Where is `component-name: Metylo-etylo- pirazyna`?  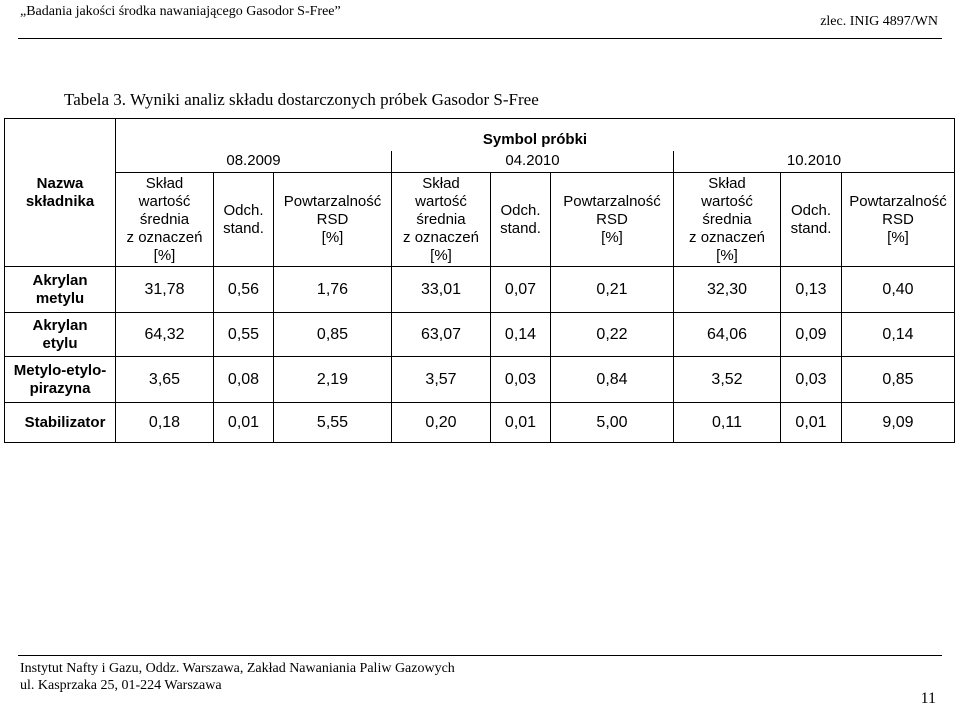
component-name: Metylo-etylo- pirazyna is located at coordinates (60, 379).